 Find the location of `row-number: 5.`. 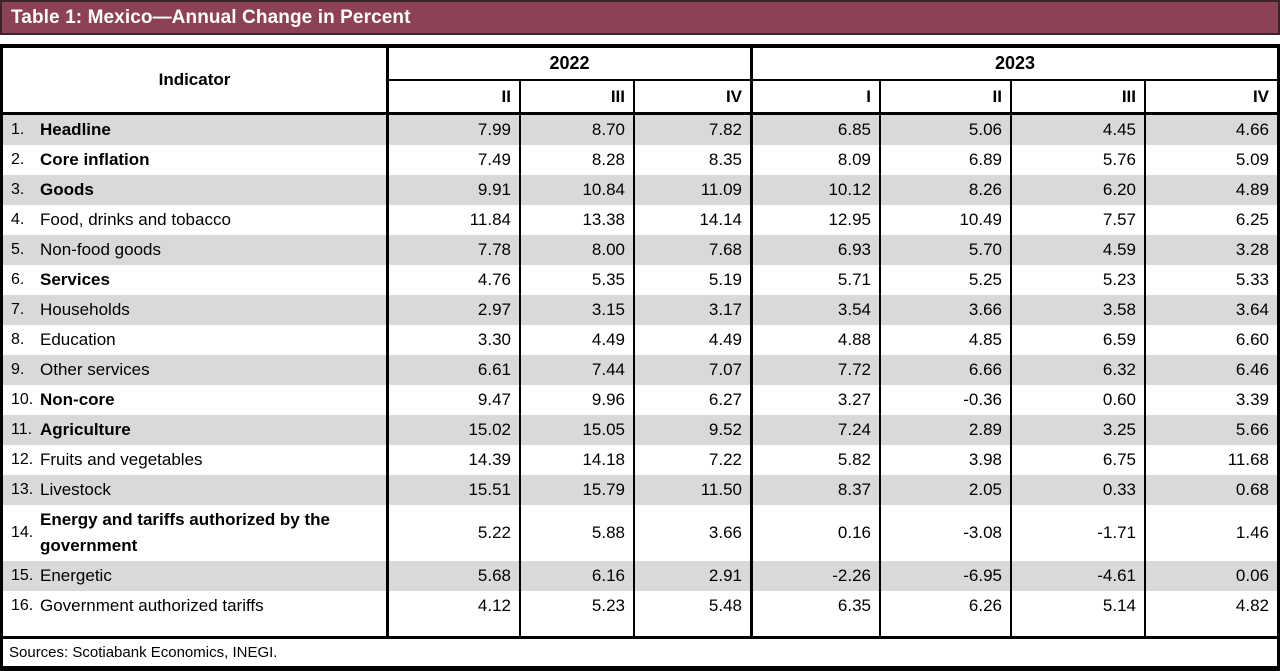

row-number: 5. is located at coordinates (18, 249).